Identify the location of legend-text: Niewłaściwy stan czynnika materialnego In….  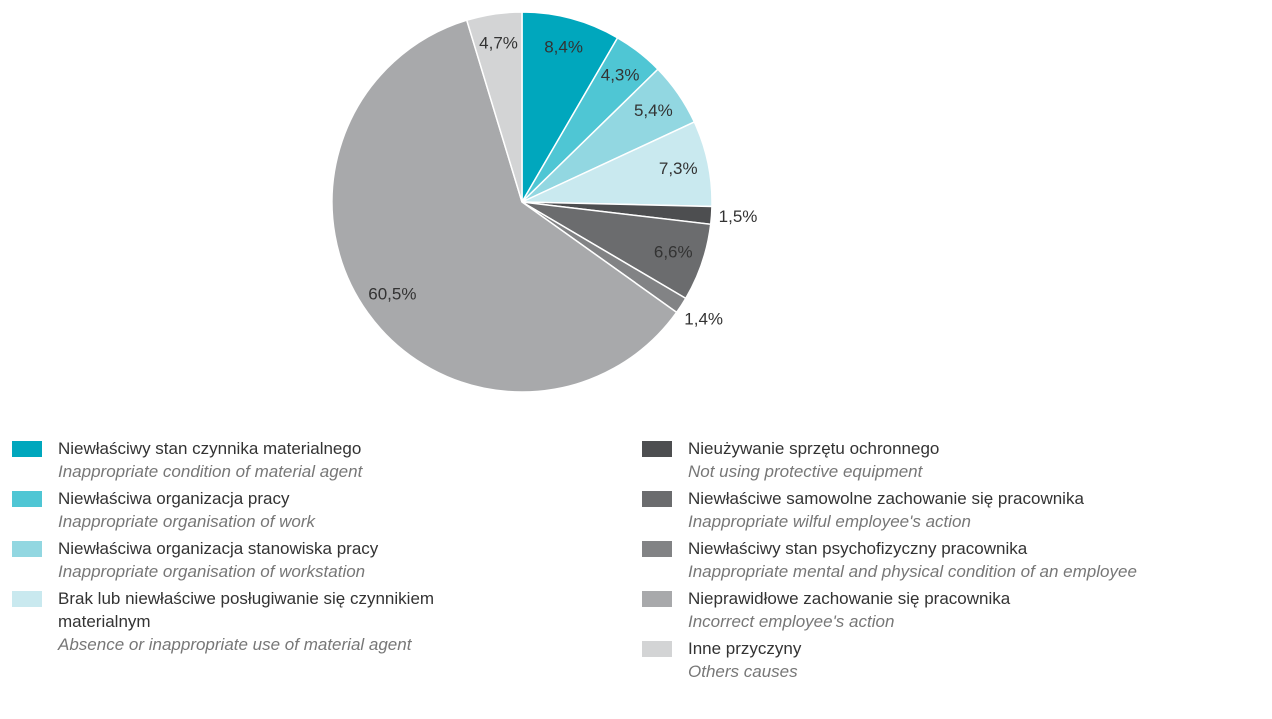
(210, 460).